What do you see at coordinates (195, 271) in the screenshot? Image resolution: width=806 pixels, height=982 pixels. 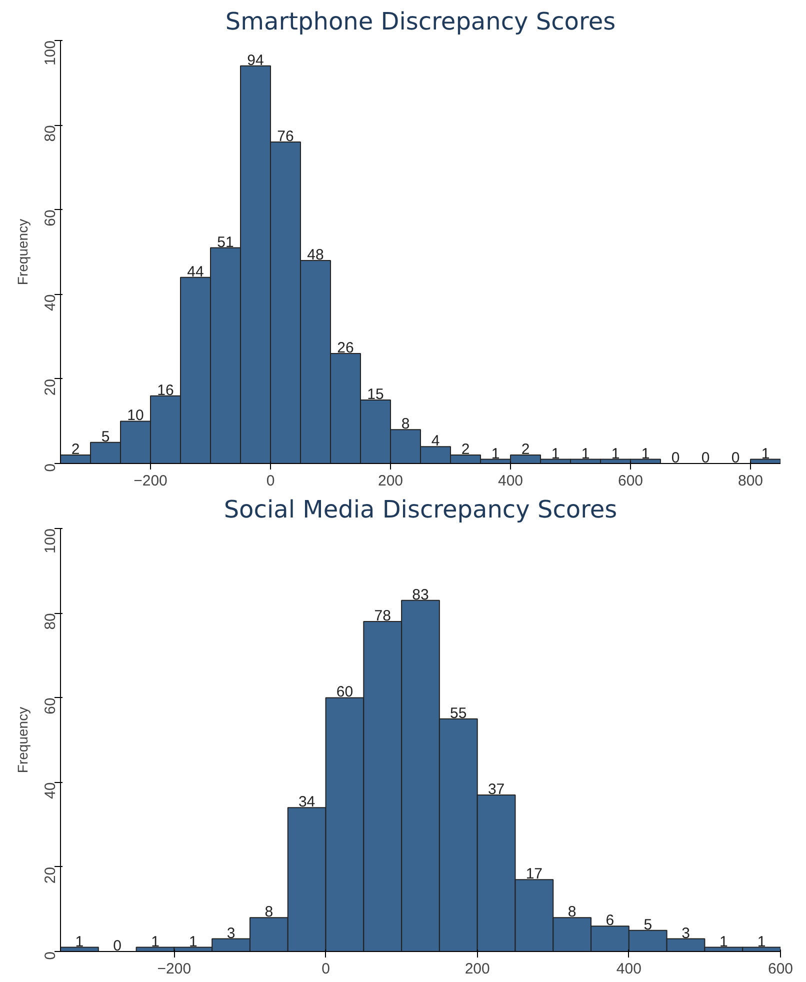 I see `data-label: 44` at bounding box center [195, 271].